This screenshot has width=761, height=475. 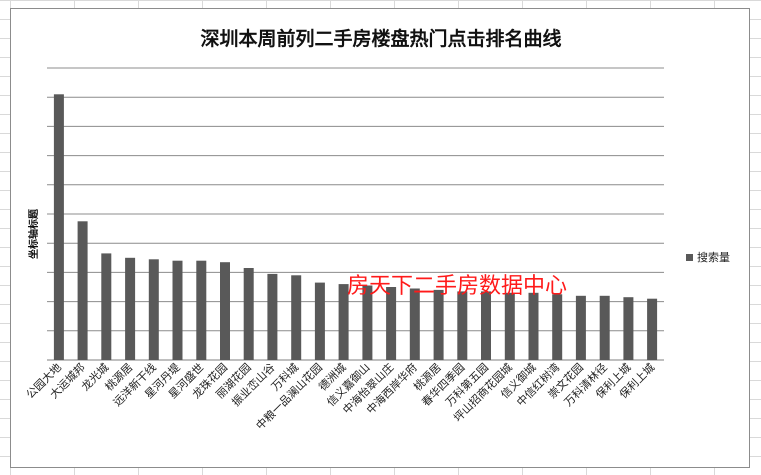 I want to click on y-axis-label: 坐标轴标题, so click(x=33, y=233).